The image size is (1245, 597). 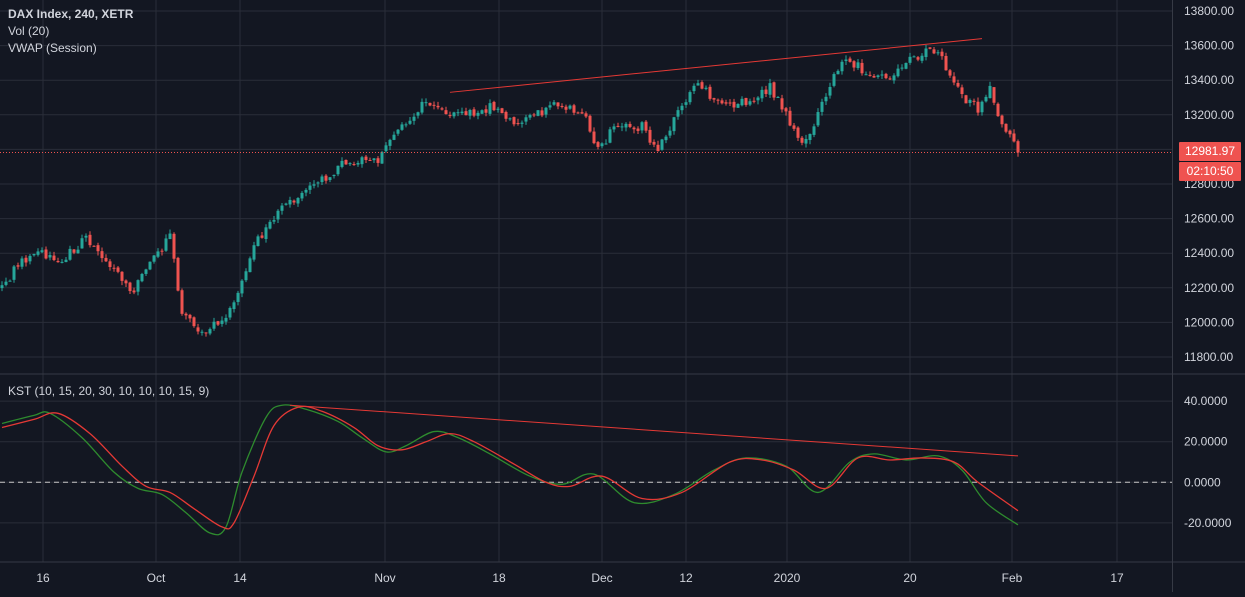 I want to click on time-tick-label: Feb, so click(x=1012, y=578).